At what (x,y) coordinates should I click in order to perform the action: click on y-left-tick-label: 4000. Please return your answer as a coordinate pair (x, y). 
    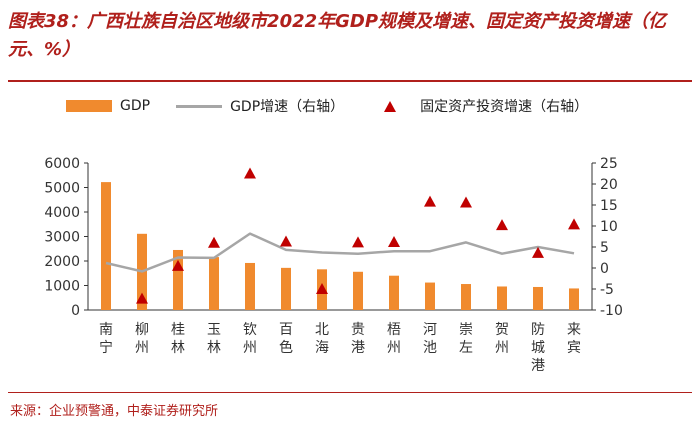
    Looking at the image, I should click on (62, 213).